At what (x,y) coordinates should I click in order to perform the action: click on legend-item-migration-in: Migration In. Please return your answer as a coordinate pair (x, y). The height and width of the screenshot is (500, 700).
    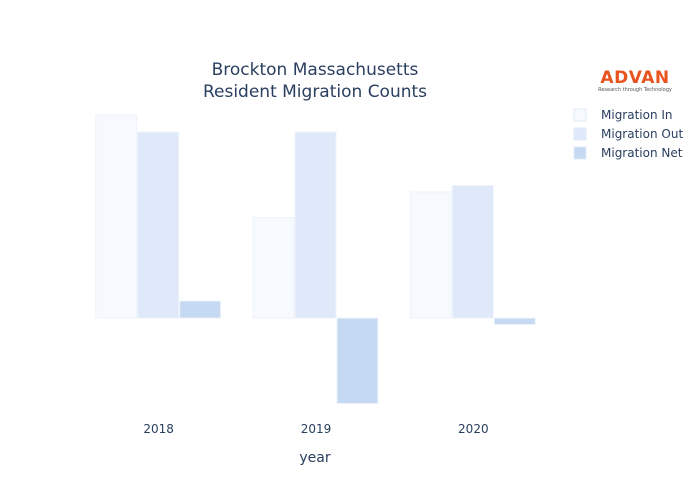
    Looking at the image, I should click on (623, 115).